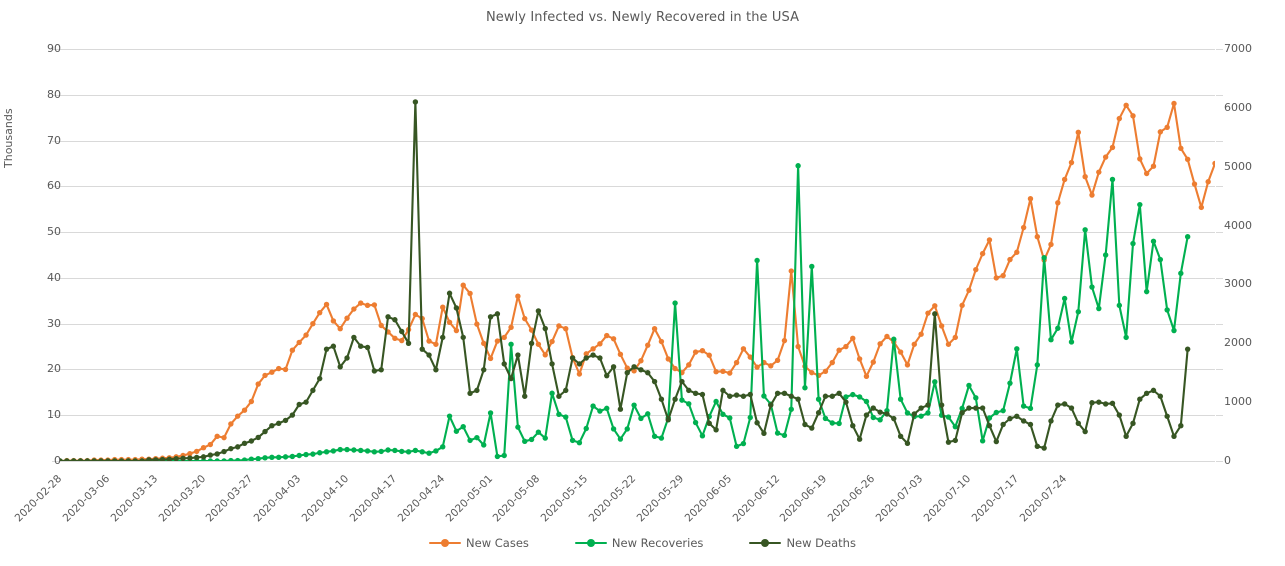 Image resolution: width=1285 pixels, height=566 pixels. Describe the element at coordinates (756, 498) in the screenshot. I see `x-tick-label: 2020-06-12` at that location.